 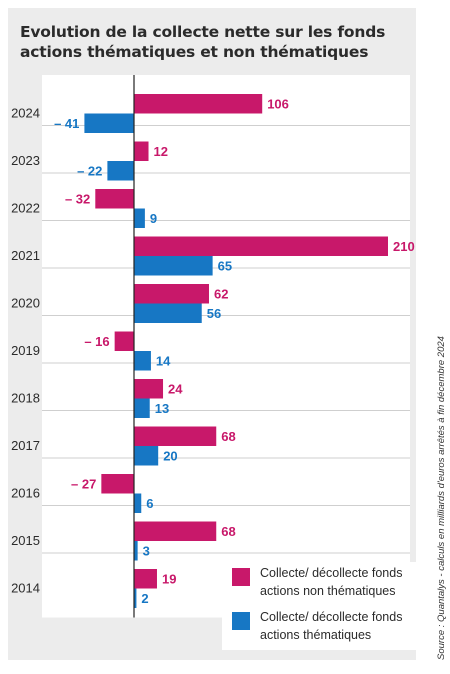 What do you see at coordinates (25, 350) in the screenshot?
I see `year-label: 2019` at bounding box center [25, 350].